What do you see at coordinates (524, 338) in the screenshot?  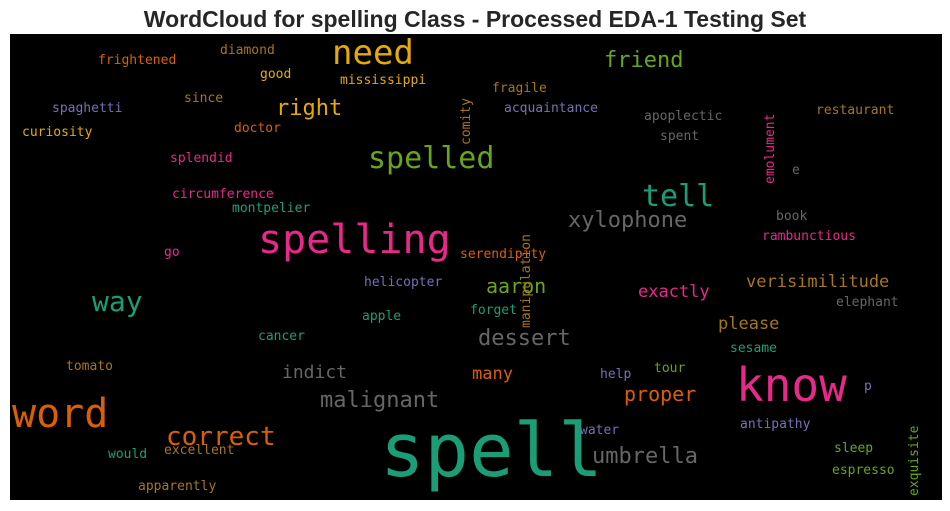 I see `word-dessert: dessert` at bounding box center [524, 338].